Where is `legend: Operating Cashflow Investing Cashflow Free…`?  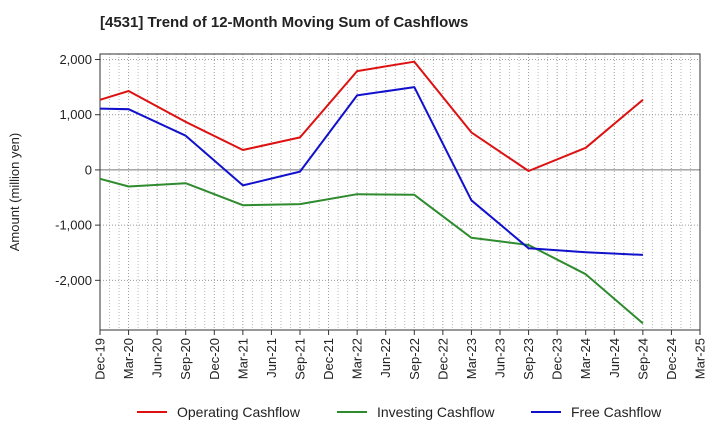
legend: Operating Cashflow Investing Cashflow Free… is located at coordinates (360, 415).